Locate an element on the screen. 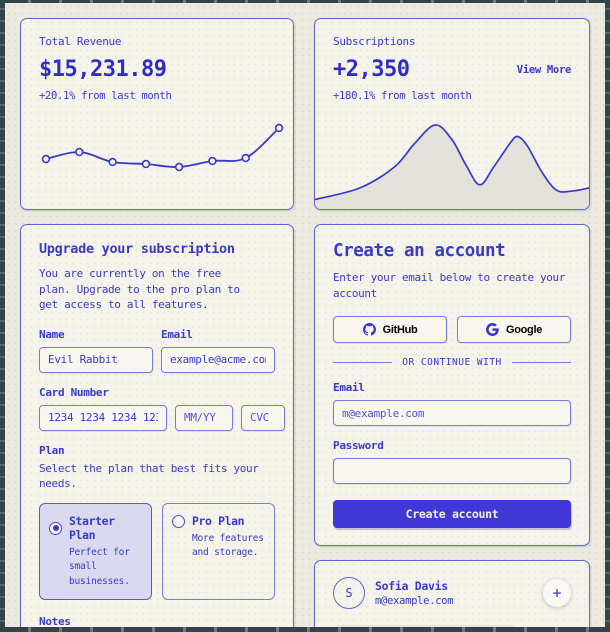  google-button-label: Google is located at coordinates (524, 329).